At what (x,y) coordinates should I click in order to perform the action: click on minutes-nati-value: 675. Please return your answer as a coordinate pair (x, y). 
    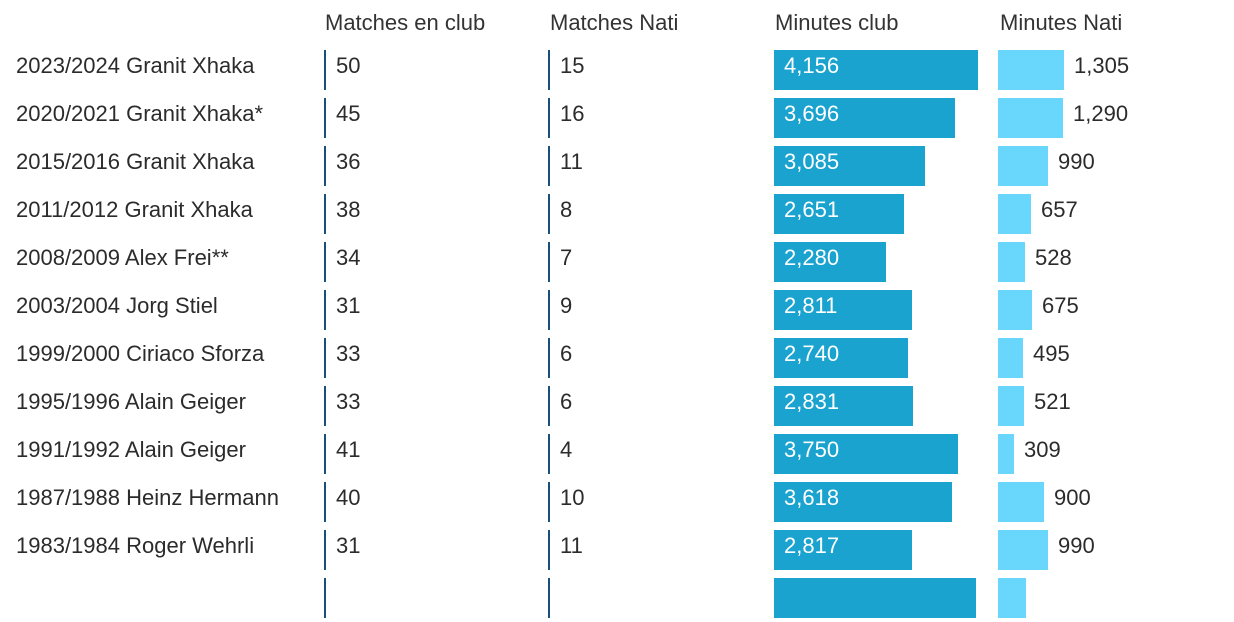
    Looking at the image, I should click on (1060, 305).